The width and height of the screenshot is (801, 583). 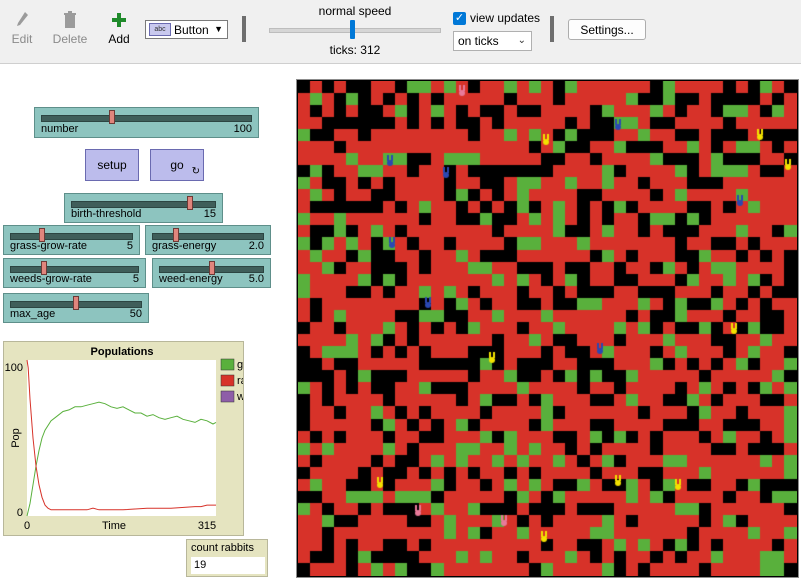 I want to click on slider-label: grass-energy, so click(x=184, y=246).